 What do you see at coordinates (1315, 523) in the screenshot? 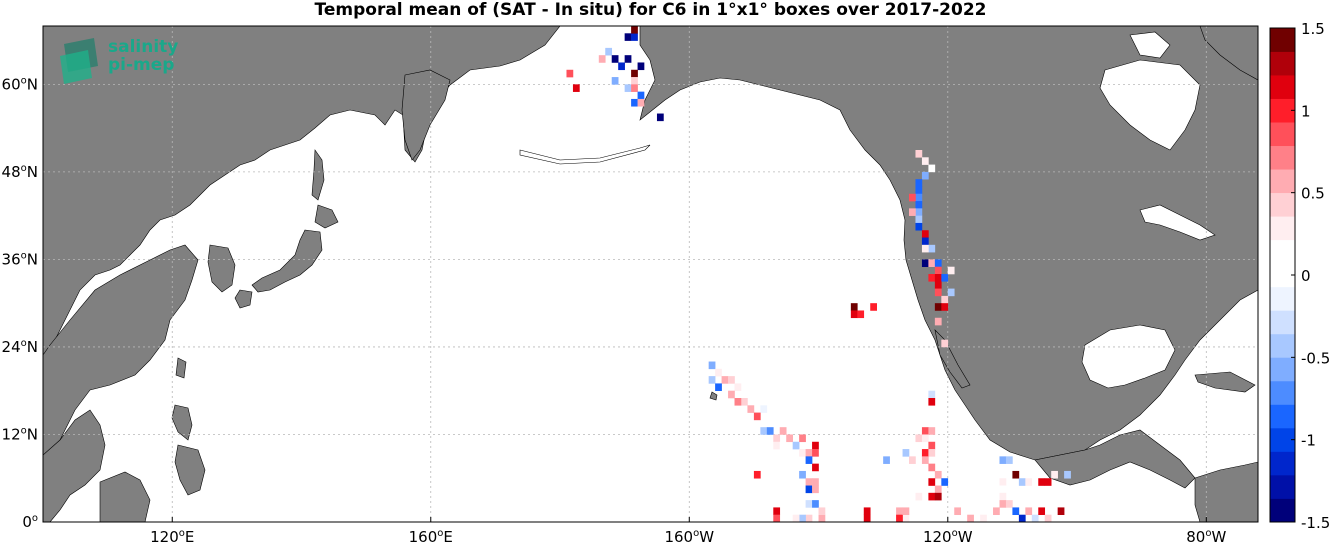
I see `colorbar-tick-label: -1.5` at bounding box center [1315, 523].